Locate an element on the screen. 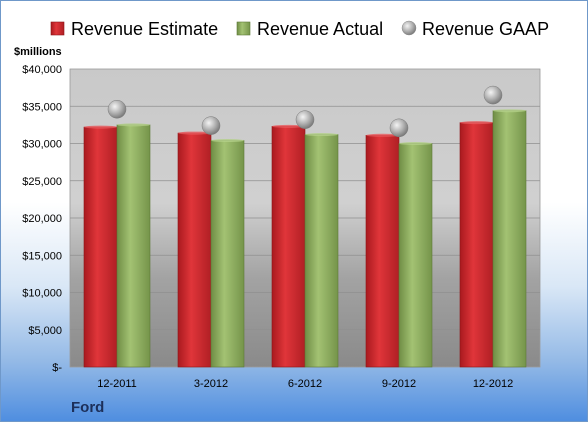 The width and height of the screenshot is (588, 422). x-tick-label: 12-2011 is located at coordinates (117, 384).